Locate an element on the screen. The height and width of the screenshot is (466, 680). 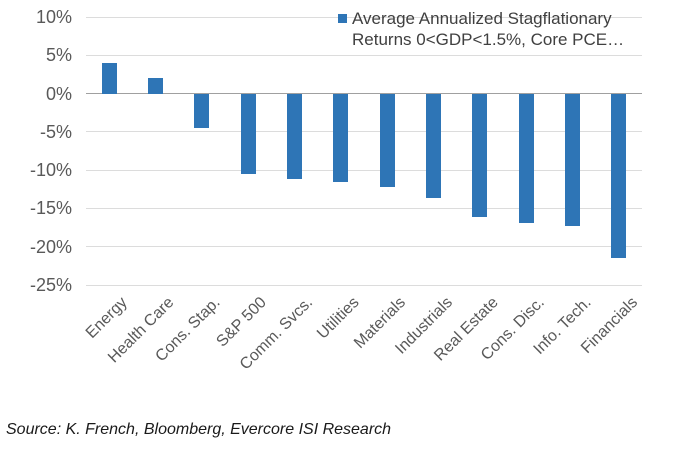
y-axis-tick-label: -25% is located at coordinates (50, 285).